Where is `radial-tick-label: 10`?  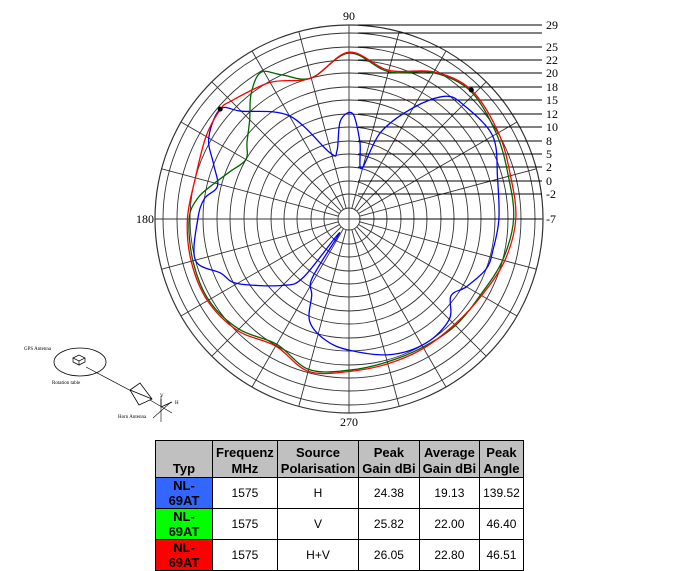 radial-tick-label: 10 is located at coordinates (552, 127).